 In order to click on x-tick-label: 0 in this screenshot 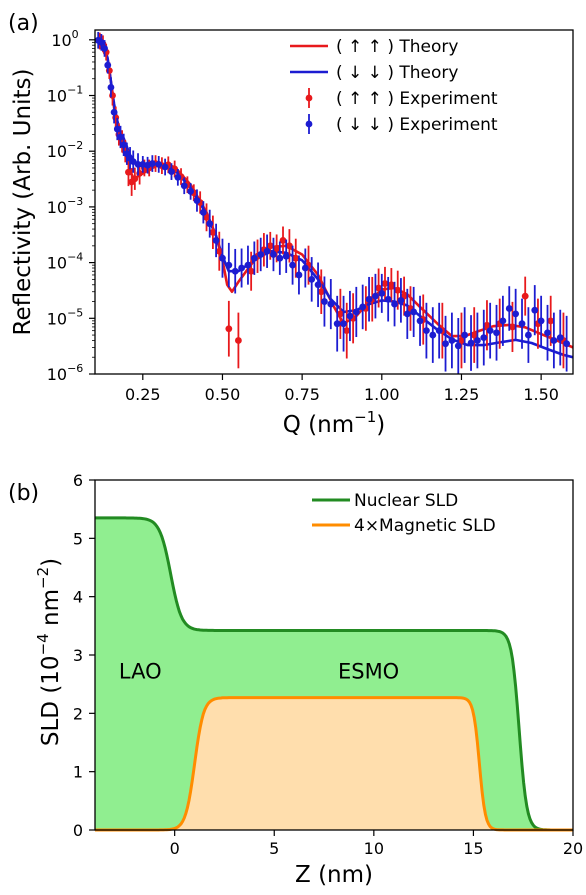, I will do `click(175, 848)`.